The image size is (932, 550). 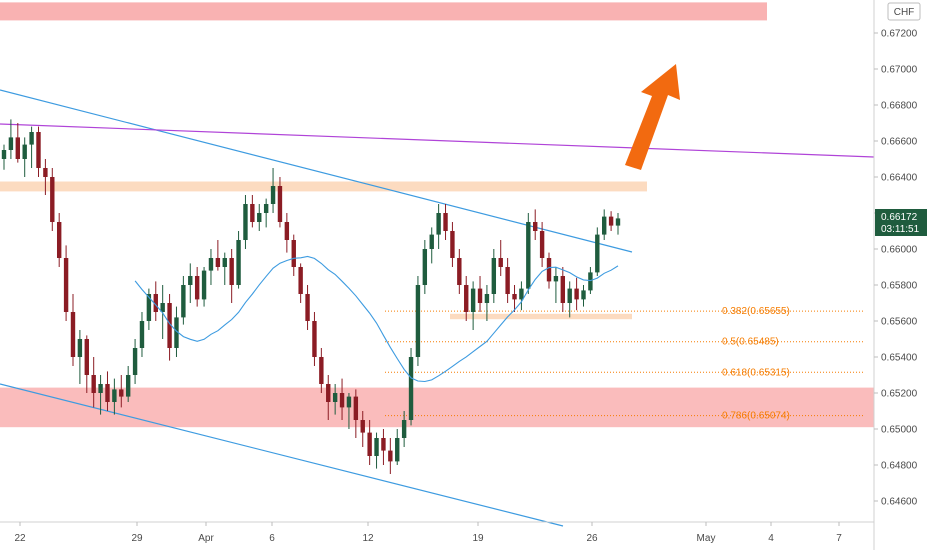 I want to click on price-tick-label: 0.64800, so click(x=899, y=466).